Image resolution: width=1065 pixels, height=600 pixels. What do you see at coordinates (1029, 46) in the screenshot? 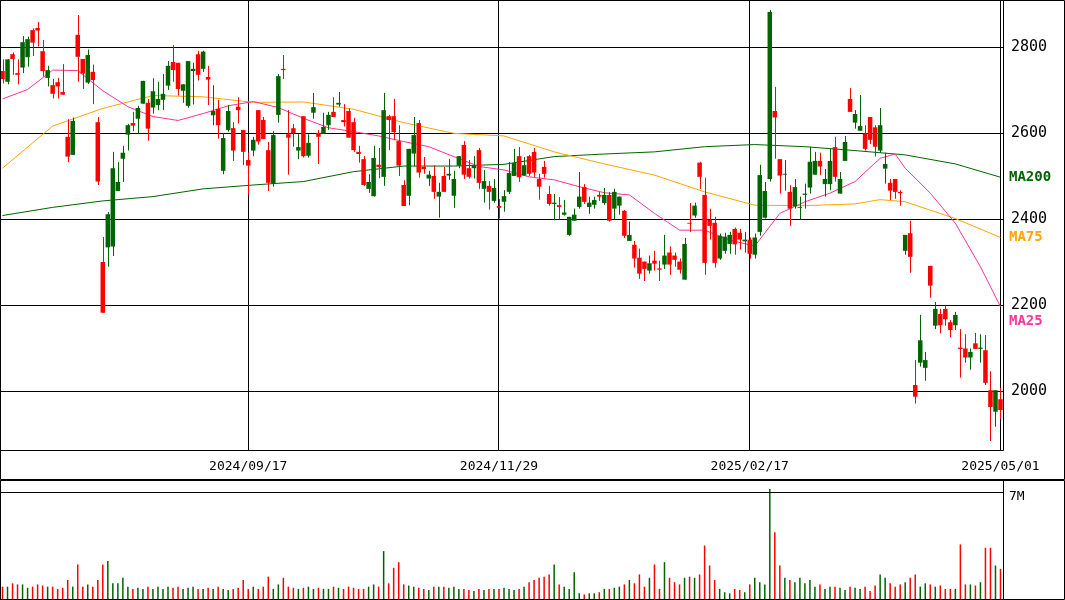
I see `y-tick-label: 2800` at bounding box center [1029, 46].